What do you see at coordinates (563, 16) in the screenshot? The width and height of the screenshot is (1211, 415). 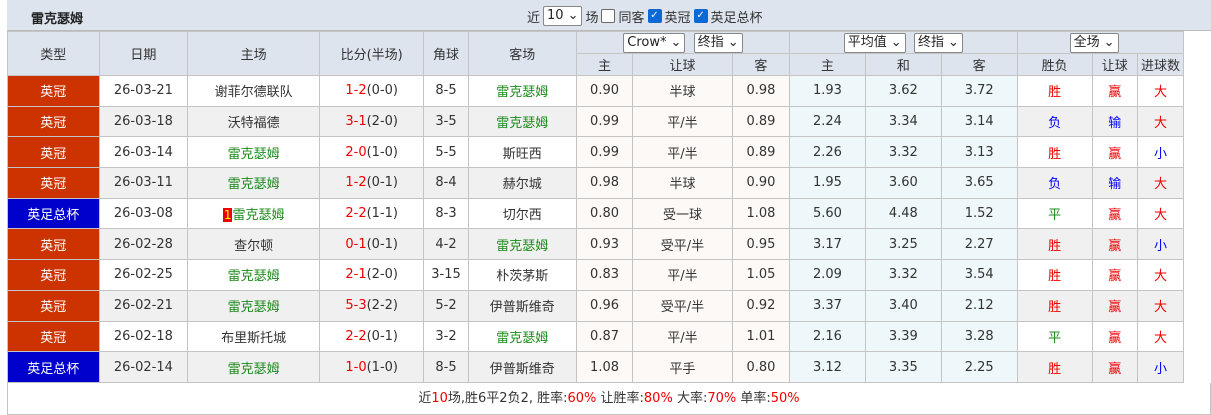 I see `match-count-select: 10 ⌄` at bounding box center [563, 16].